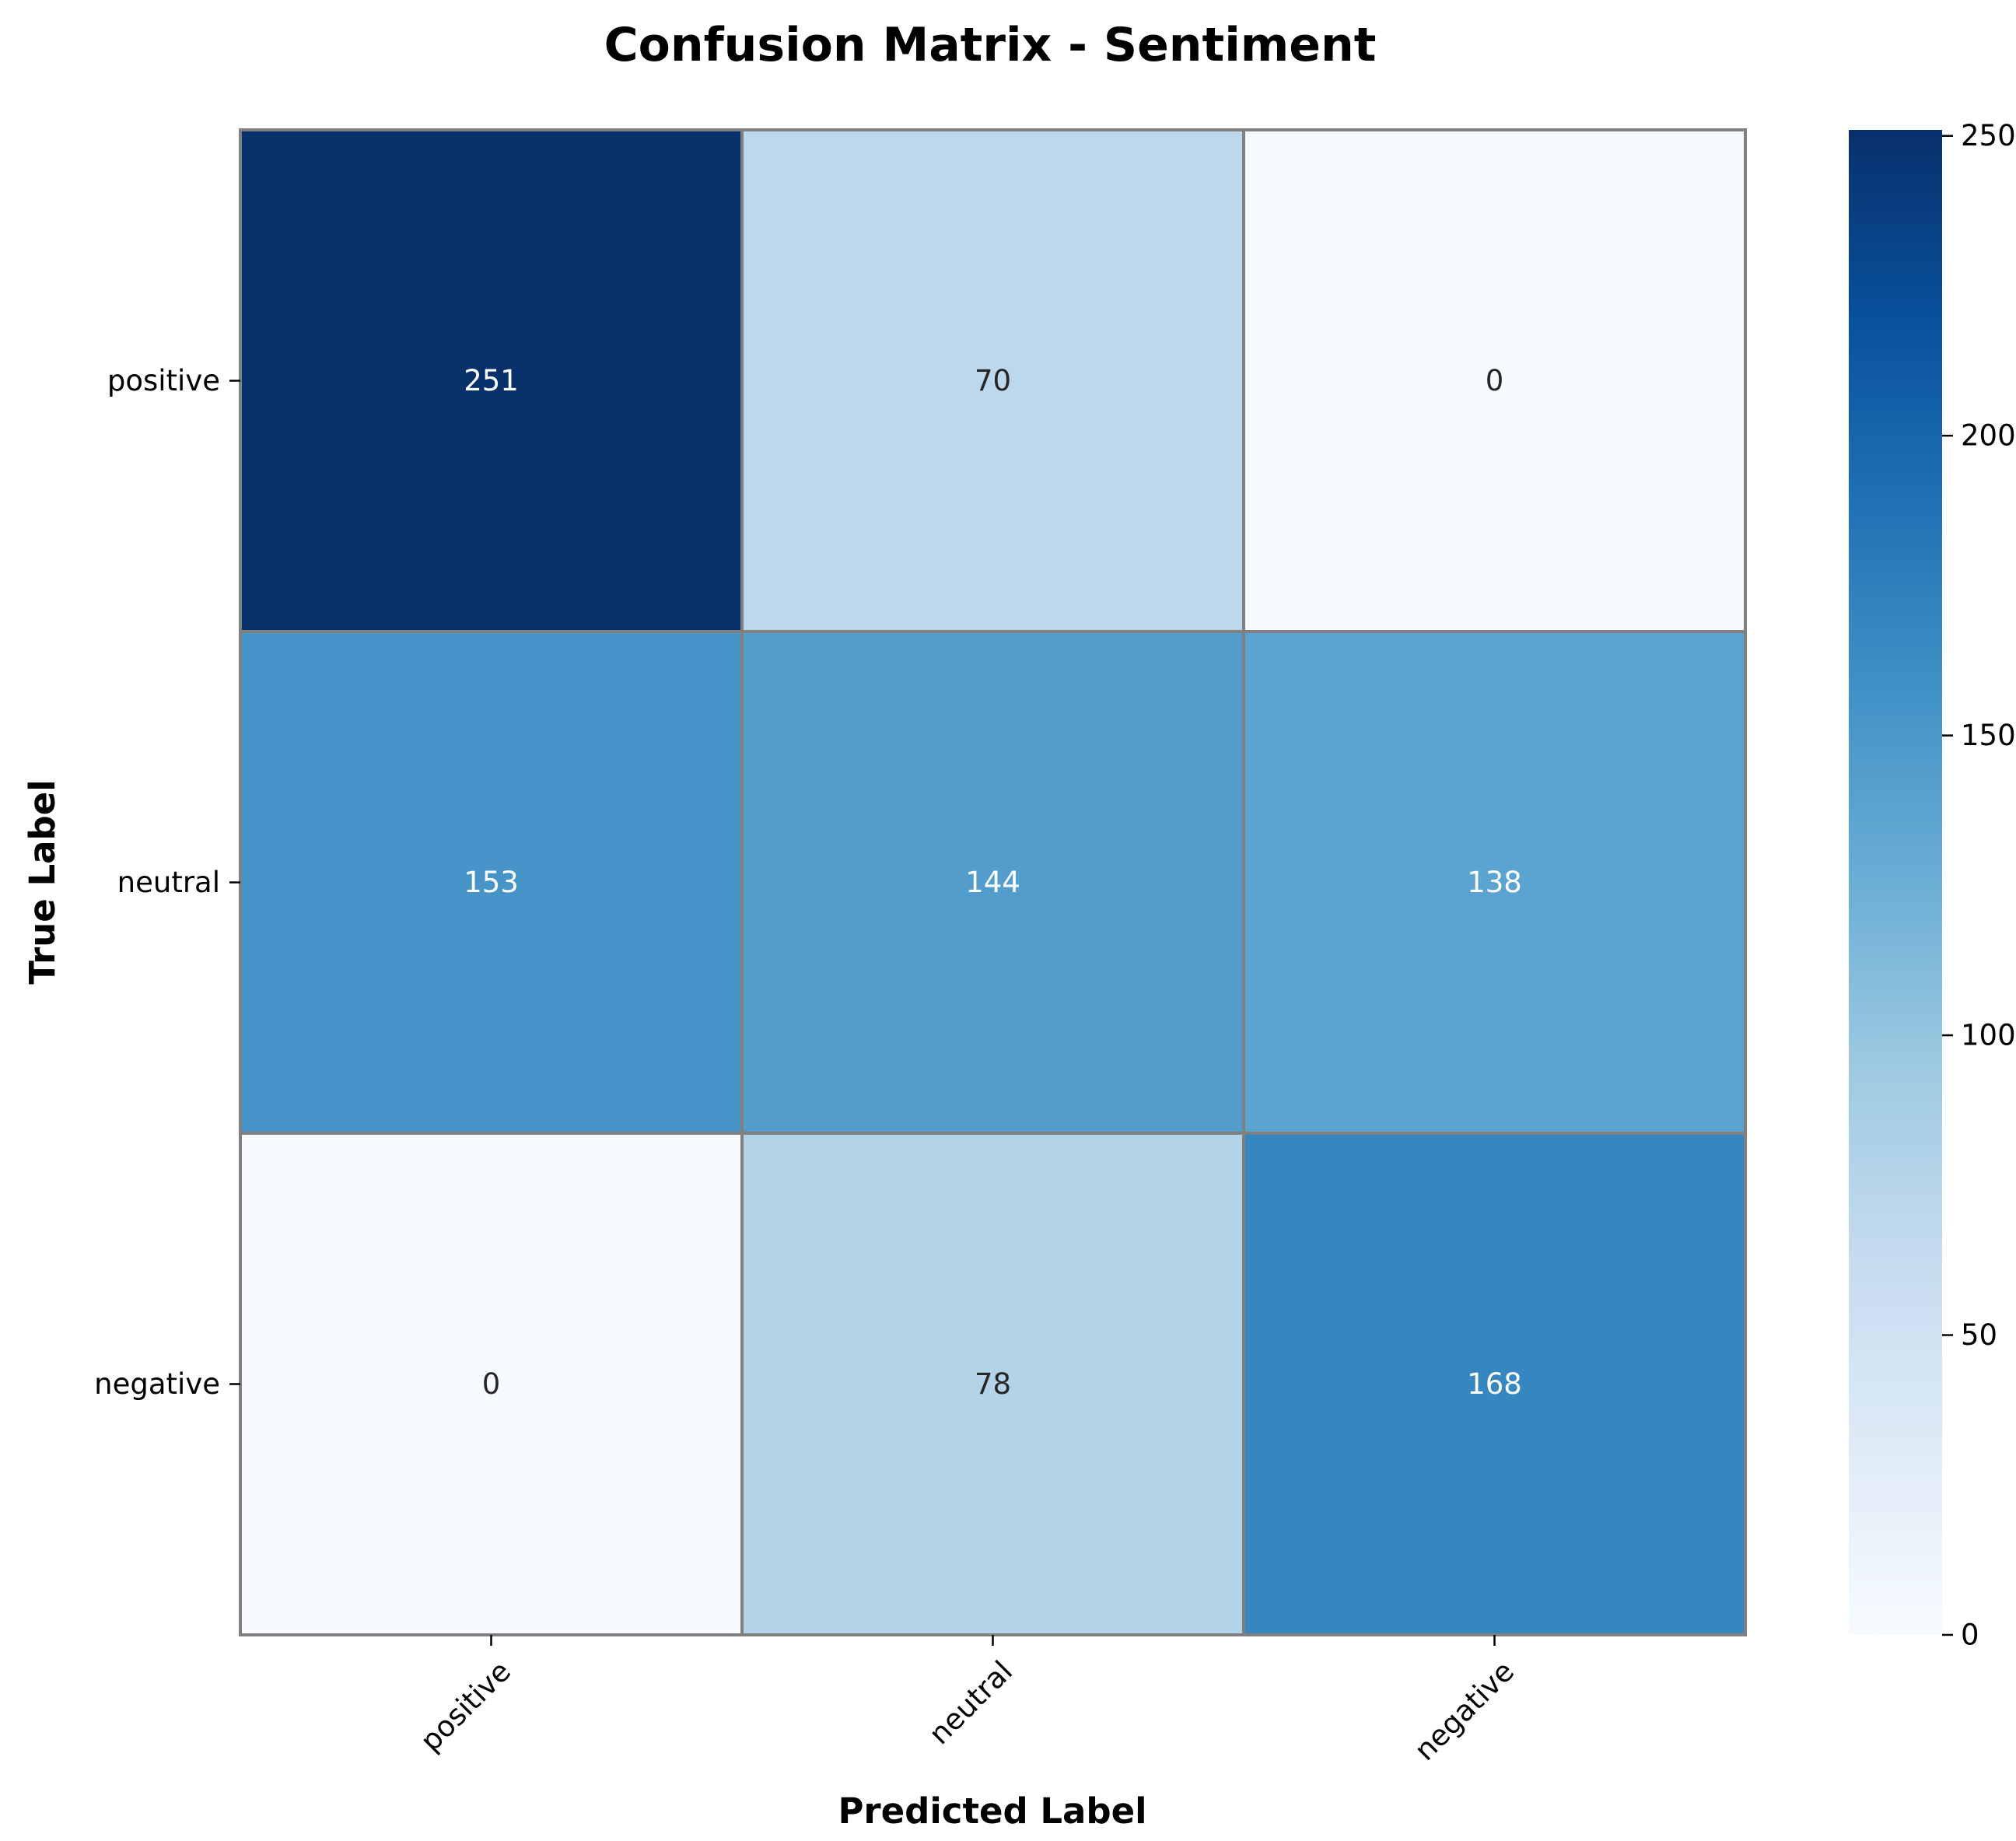  I want to click on colorbar-tick-label: 0, so click(1970, 1635).